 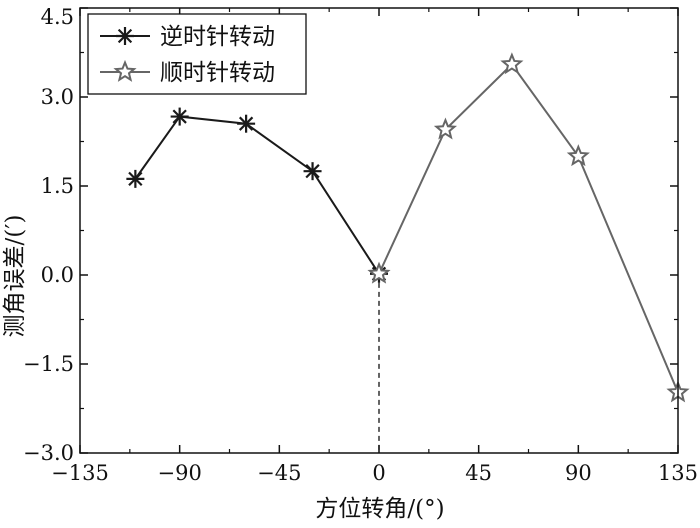 I want to click on x-tick-label: −45, so click(x=279, y=473).